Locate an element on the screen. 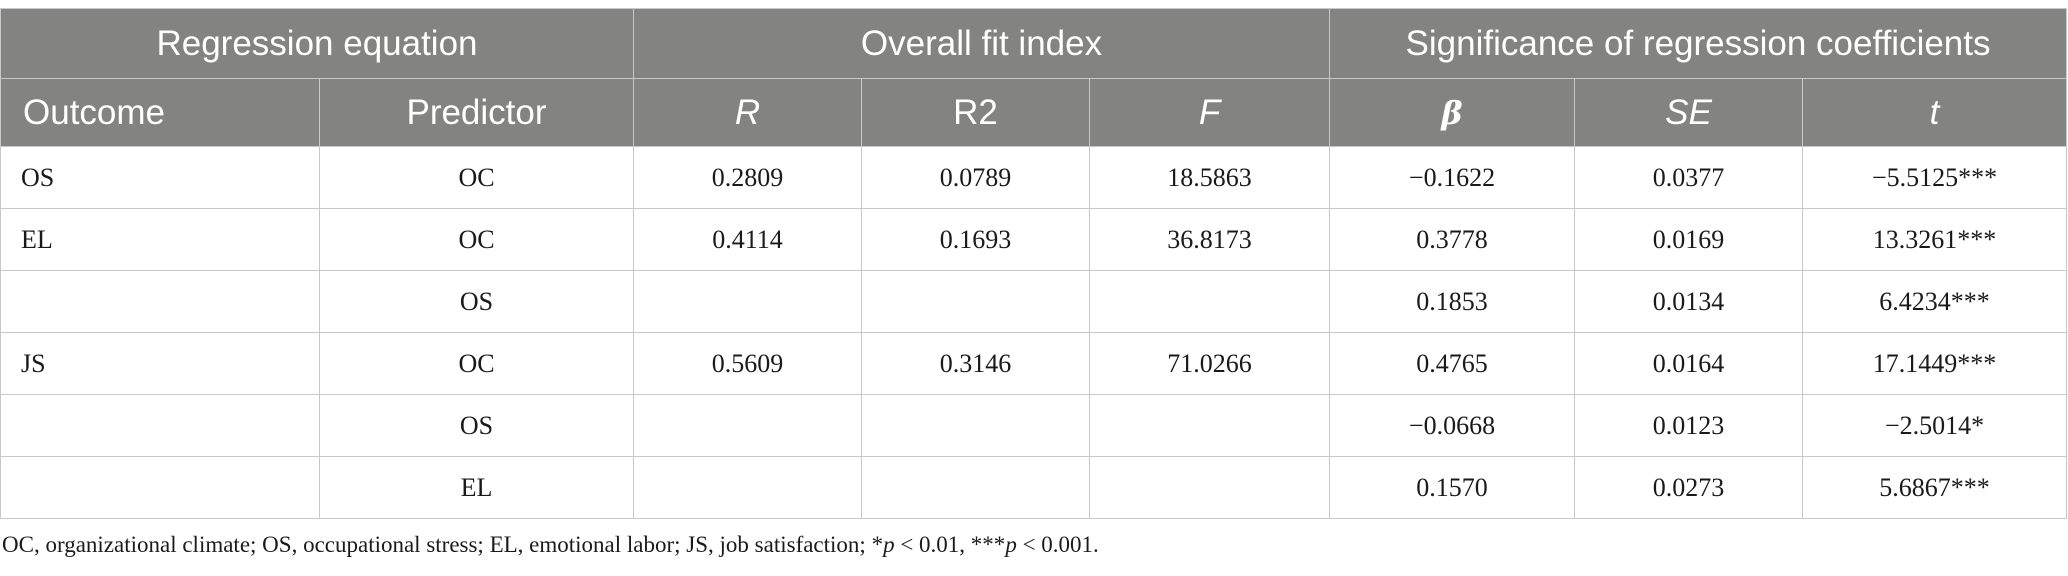 The width and height of the screenshot is (2068, 576). column-header-se: SE is located at coordinates (1689, 112).